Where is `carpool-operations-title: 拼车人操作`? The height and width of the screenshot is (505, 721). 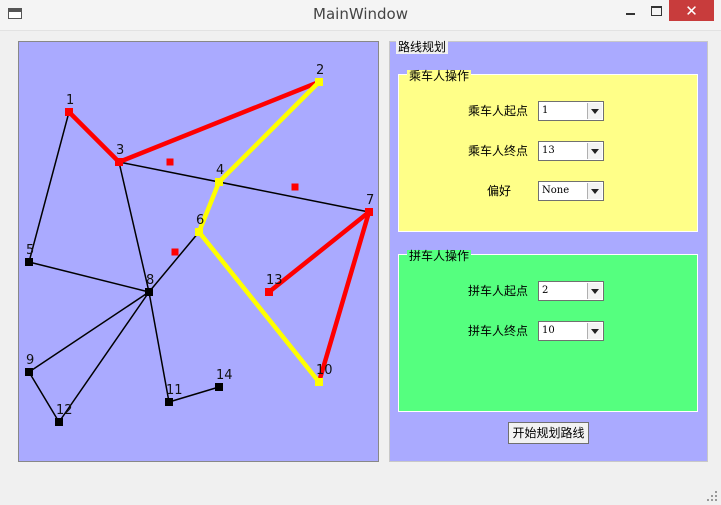 carpool-operations-title: 拼车人操作 is located at coordinates (439, 256).